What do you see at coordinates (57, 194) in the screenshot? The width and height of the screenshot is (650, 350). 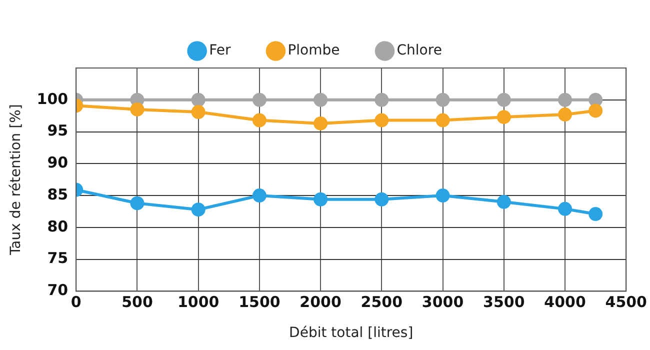 I see `y-tick-label: 85` at bounding box center [57, 194].